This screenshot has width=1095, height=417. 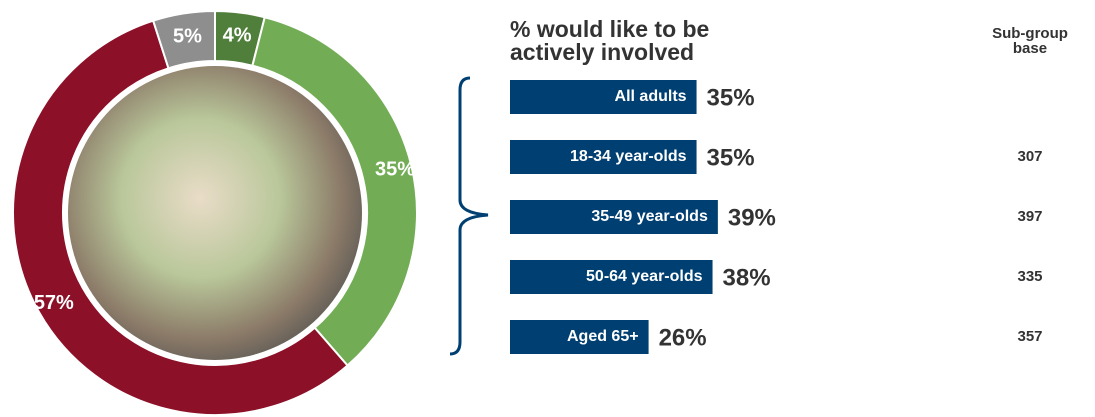 I want to click on bar-title: % would like to be actively involved, so click(x=610, y=40).